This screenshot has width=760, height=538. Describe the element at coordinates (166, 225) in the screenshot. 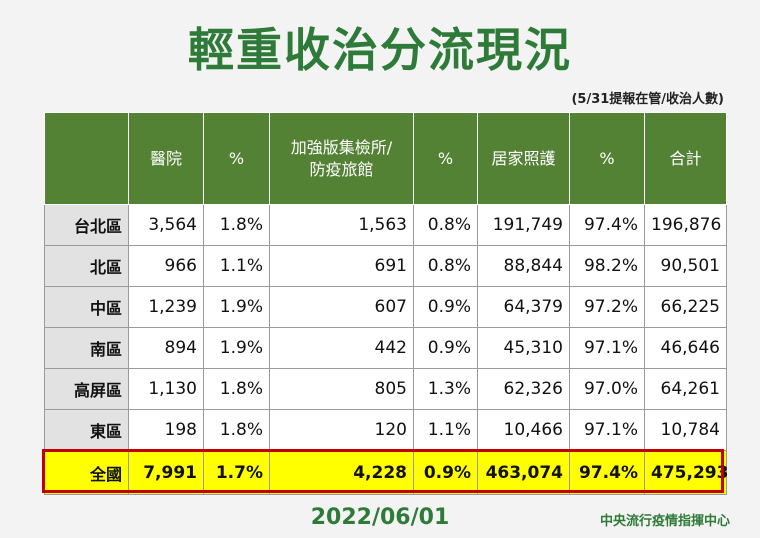

I see `table-cell: 3,564` at that location.